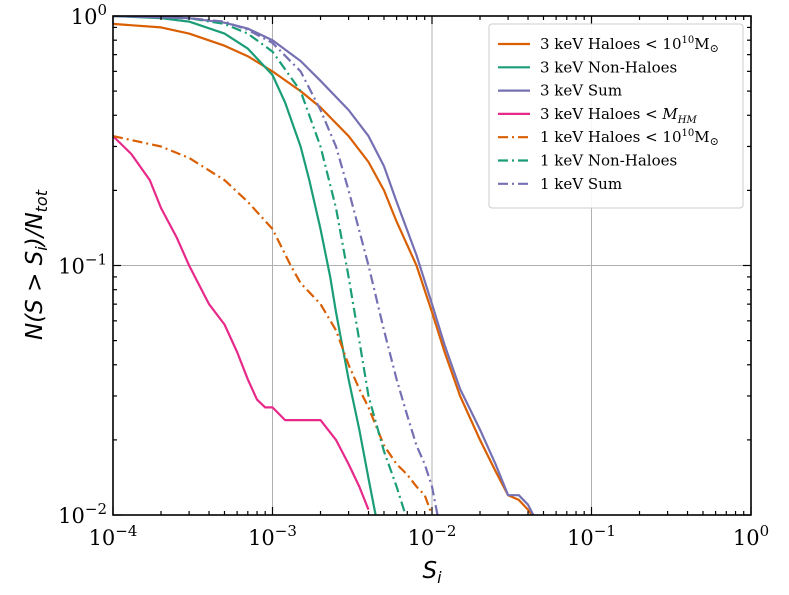 Image resolution: width=789 pixels, height=595 pixels. What do you see at coordinates (432, 536) in the screenshot?
I see `x-tick-label: 10⁻²` at bounding box center [432, 536].